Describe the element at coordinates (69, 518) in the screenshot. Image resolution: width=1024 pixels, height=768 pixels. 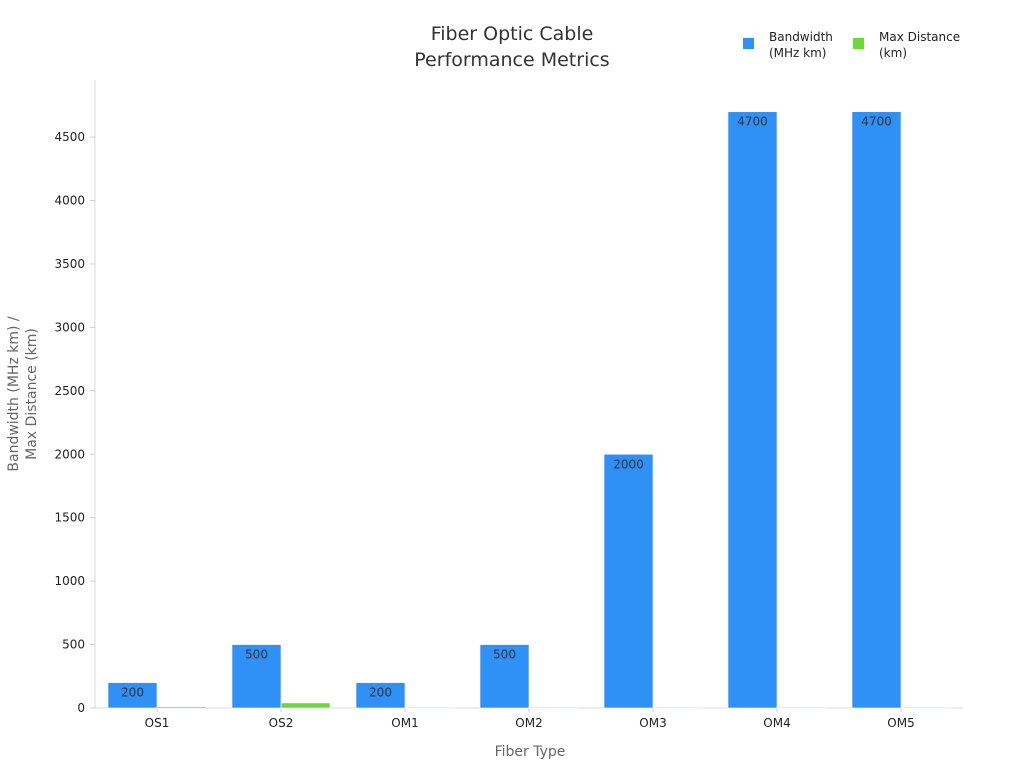
I see `y-tick-label: 1500` at that location.